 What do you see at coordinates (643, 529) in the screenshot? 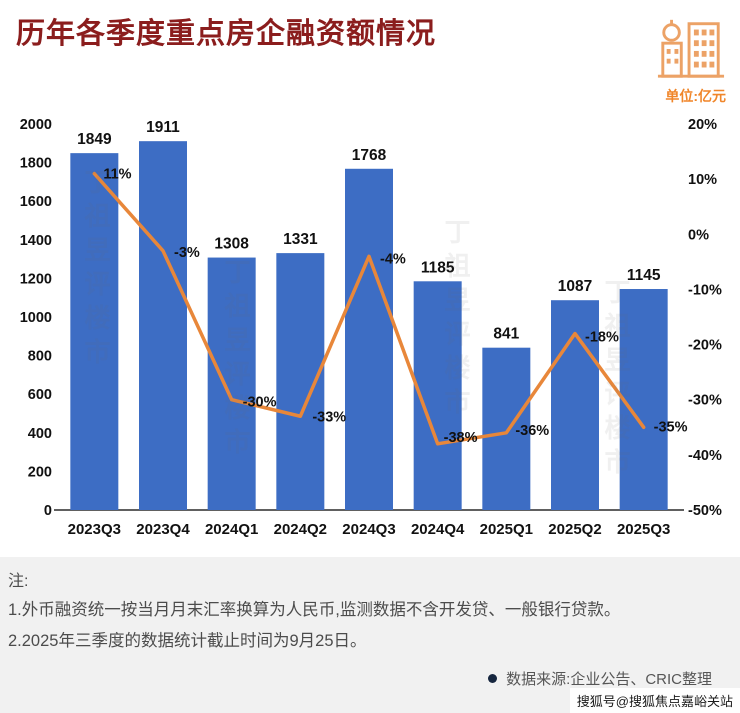
I see `x-axis-category-label: 2025Q3` at bounding box center [643, 529].